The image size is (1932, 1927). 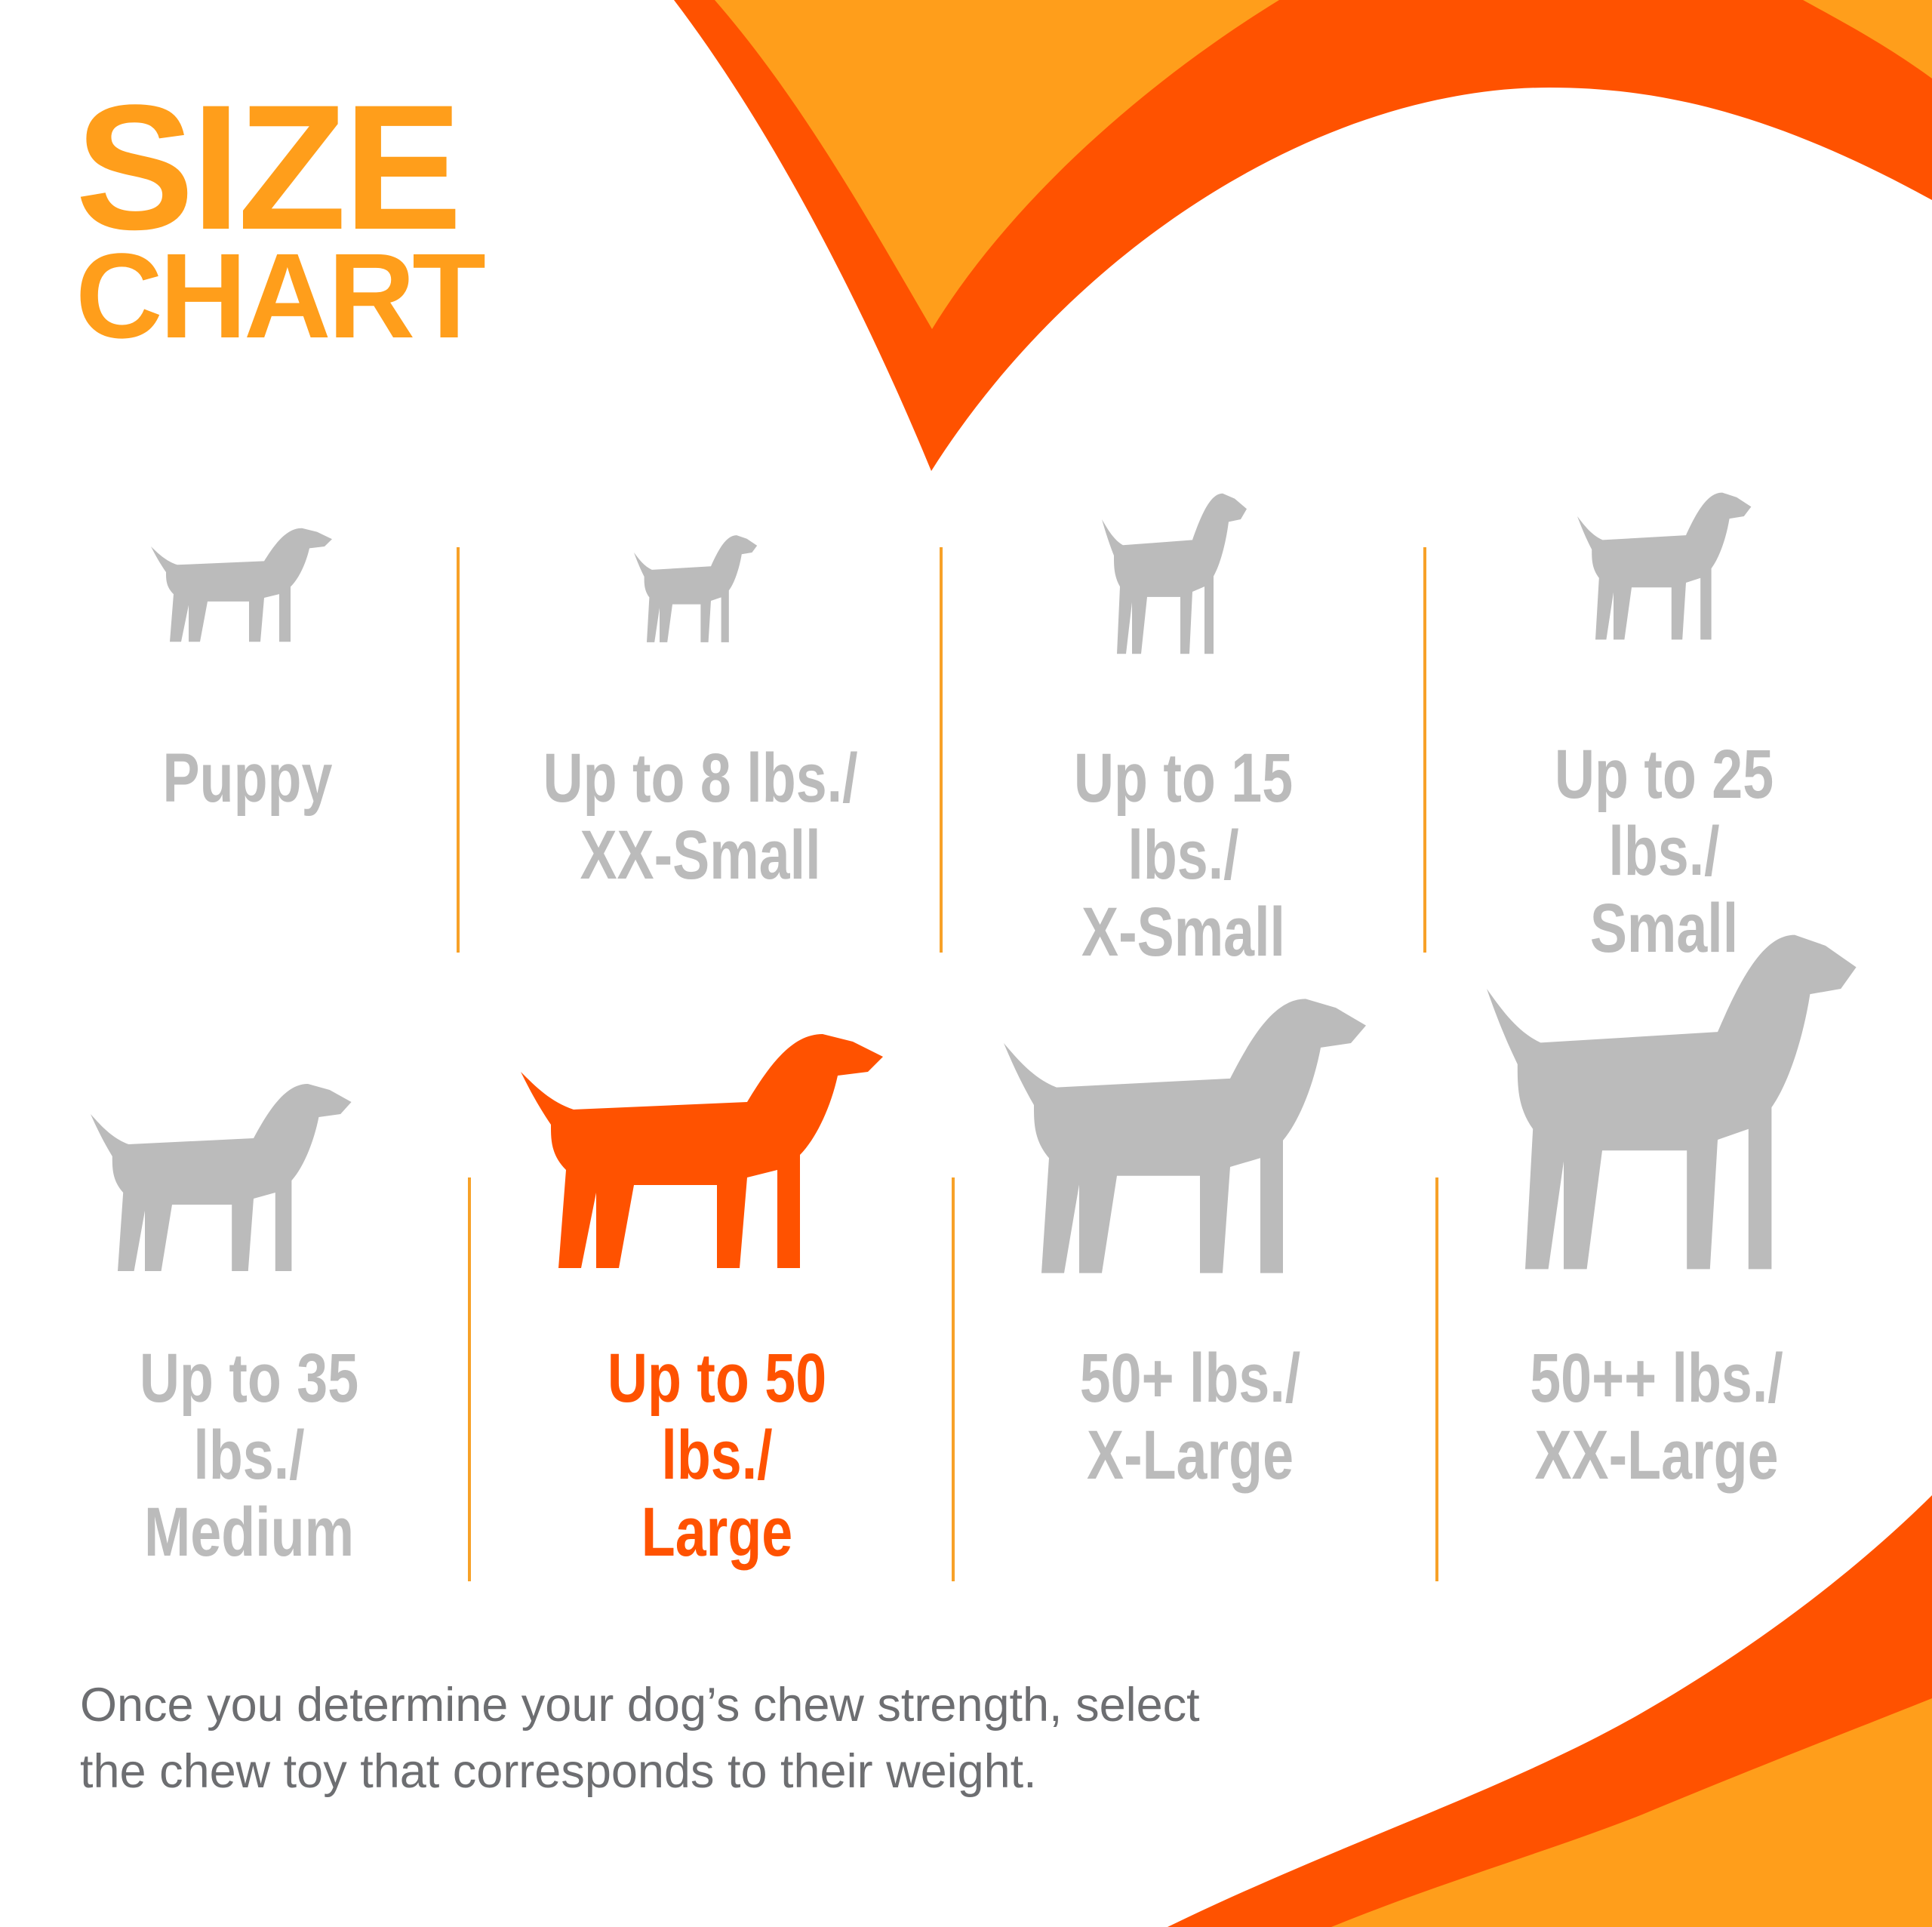 I want to click on beagle-silhouette-icon, so click(x=221, y=1177).